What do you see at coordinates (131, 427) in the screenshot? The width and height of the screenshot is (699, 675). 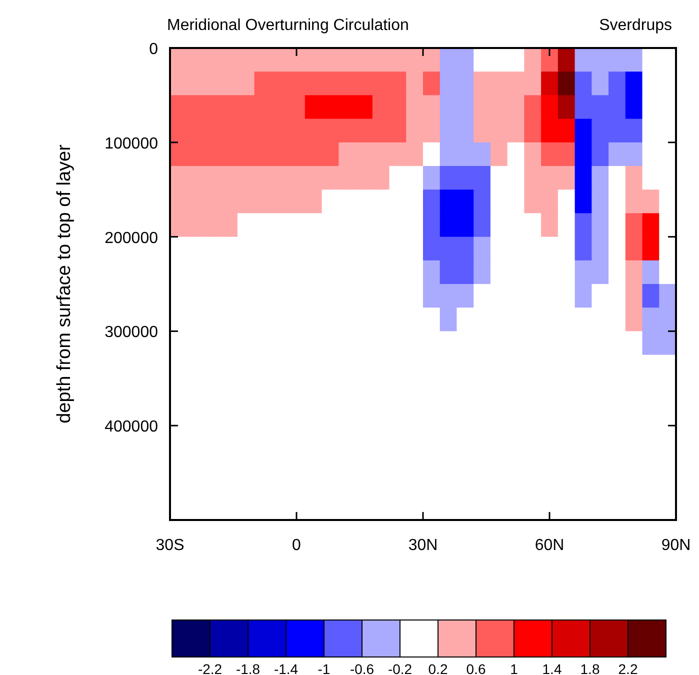 I see `y-tick-label: 400000` at bounding box center [131, 427].